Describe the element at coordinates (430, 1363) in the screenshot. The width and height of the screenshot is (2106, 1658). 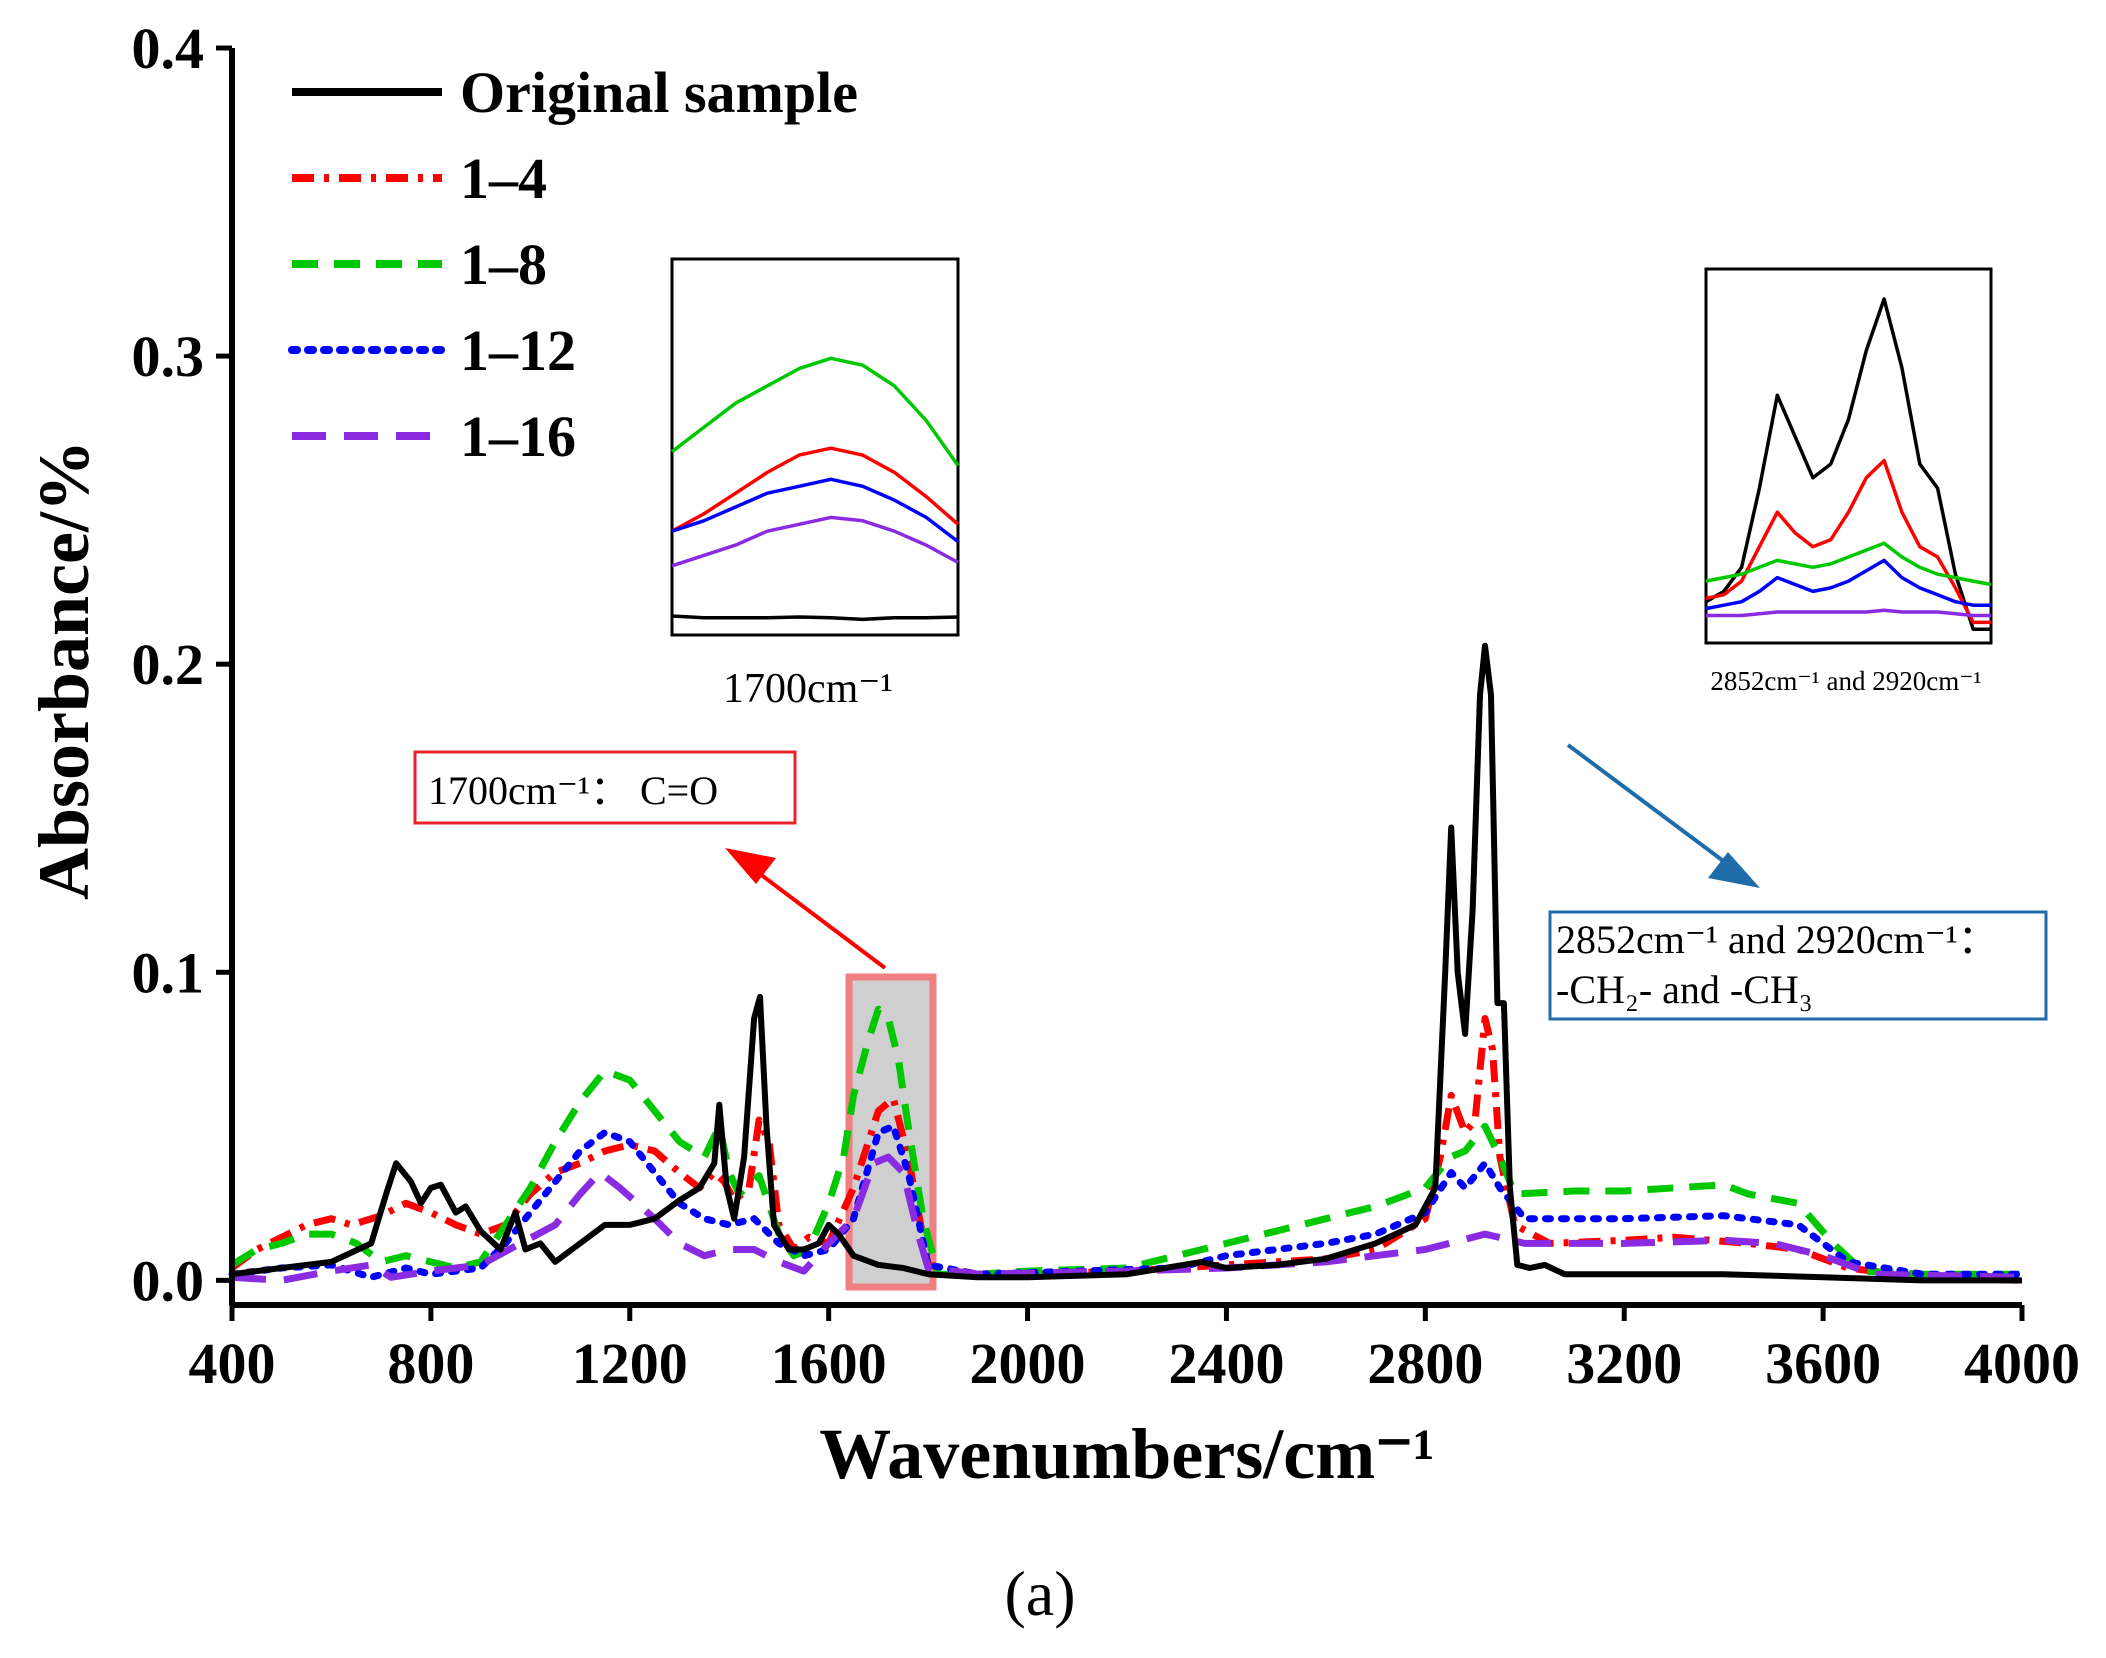
I see `x-tick-label: 800` at that location.